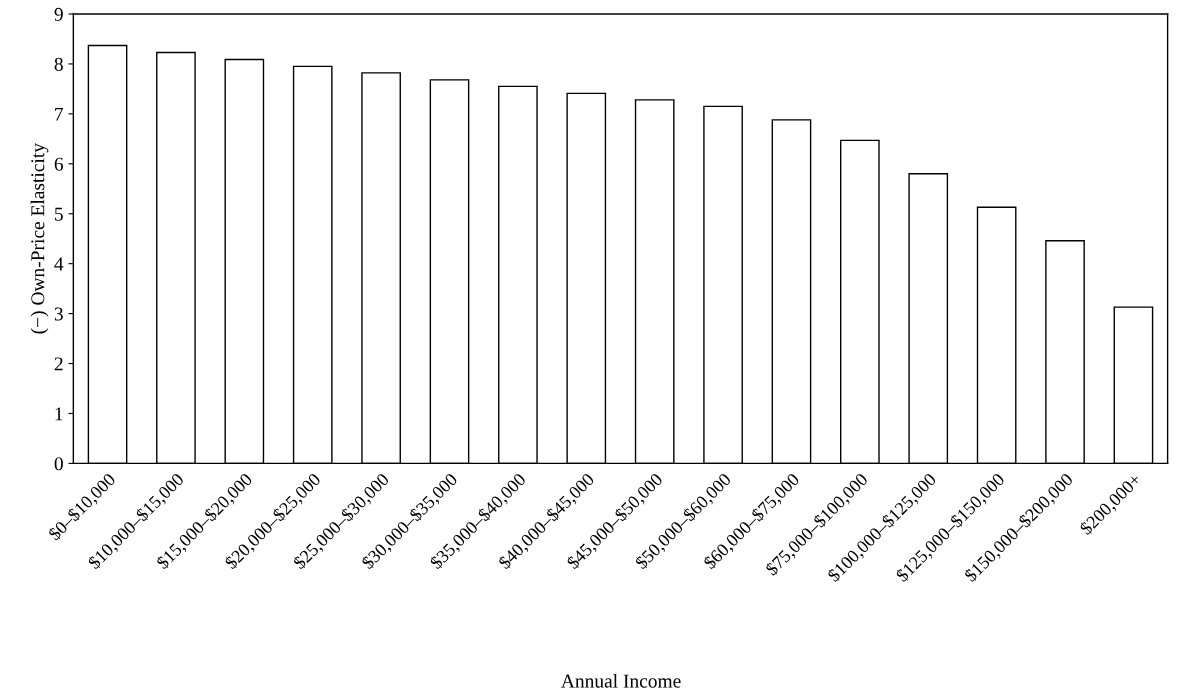  What do you see at coordinates (59, 114) in the screenshot?
I see `y-tick-label: 7` at bounding box center [59, 114].